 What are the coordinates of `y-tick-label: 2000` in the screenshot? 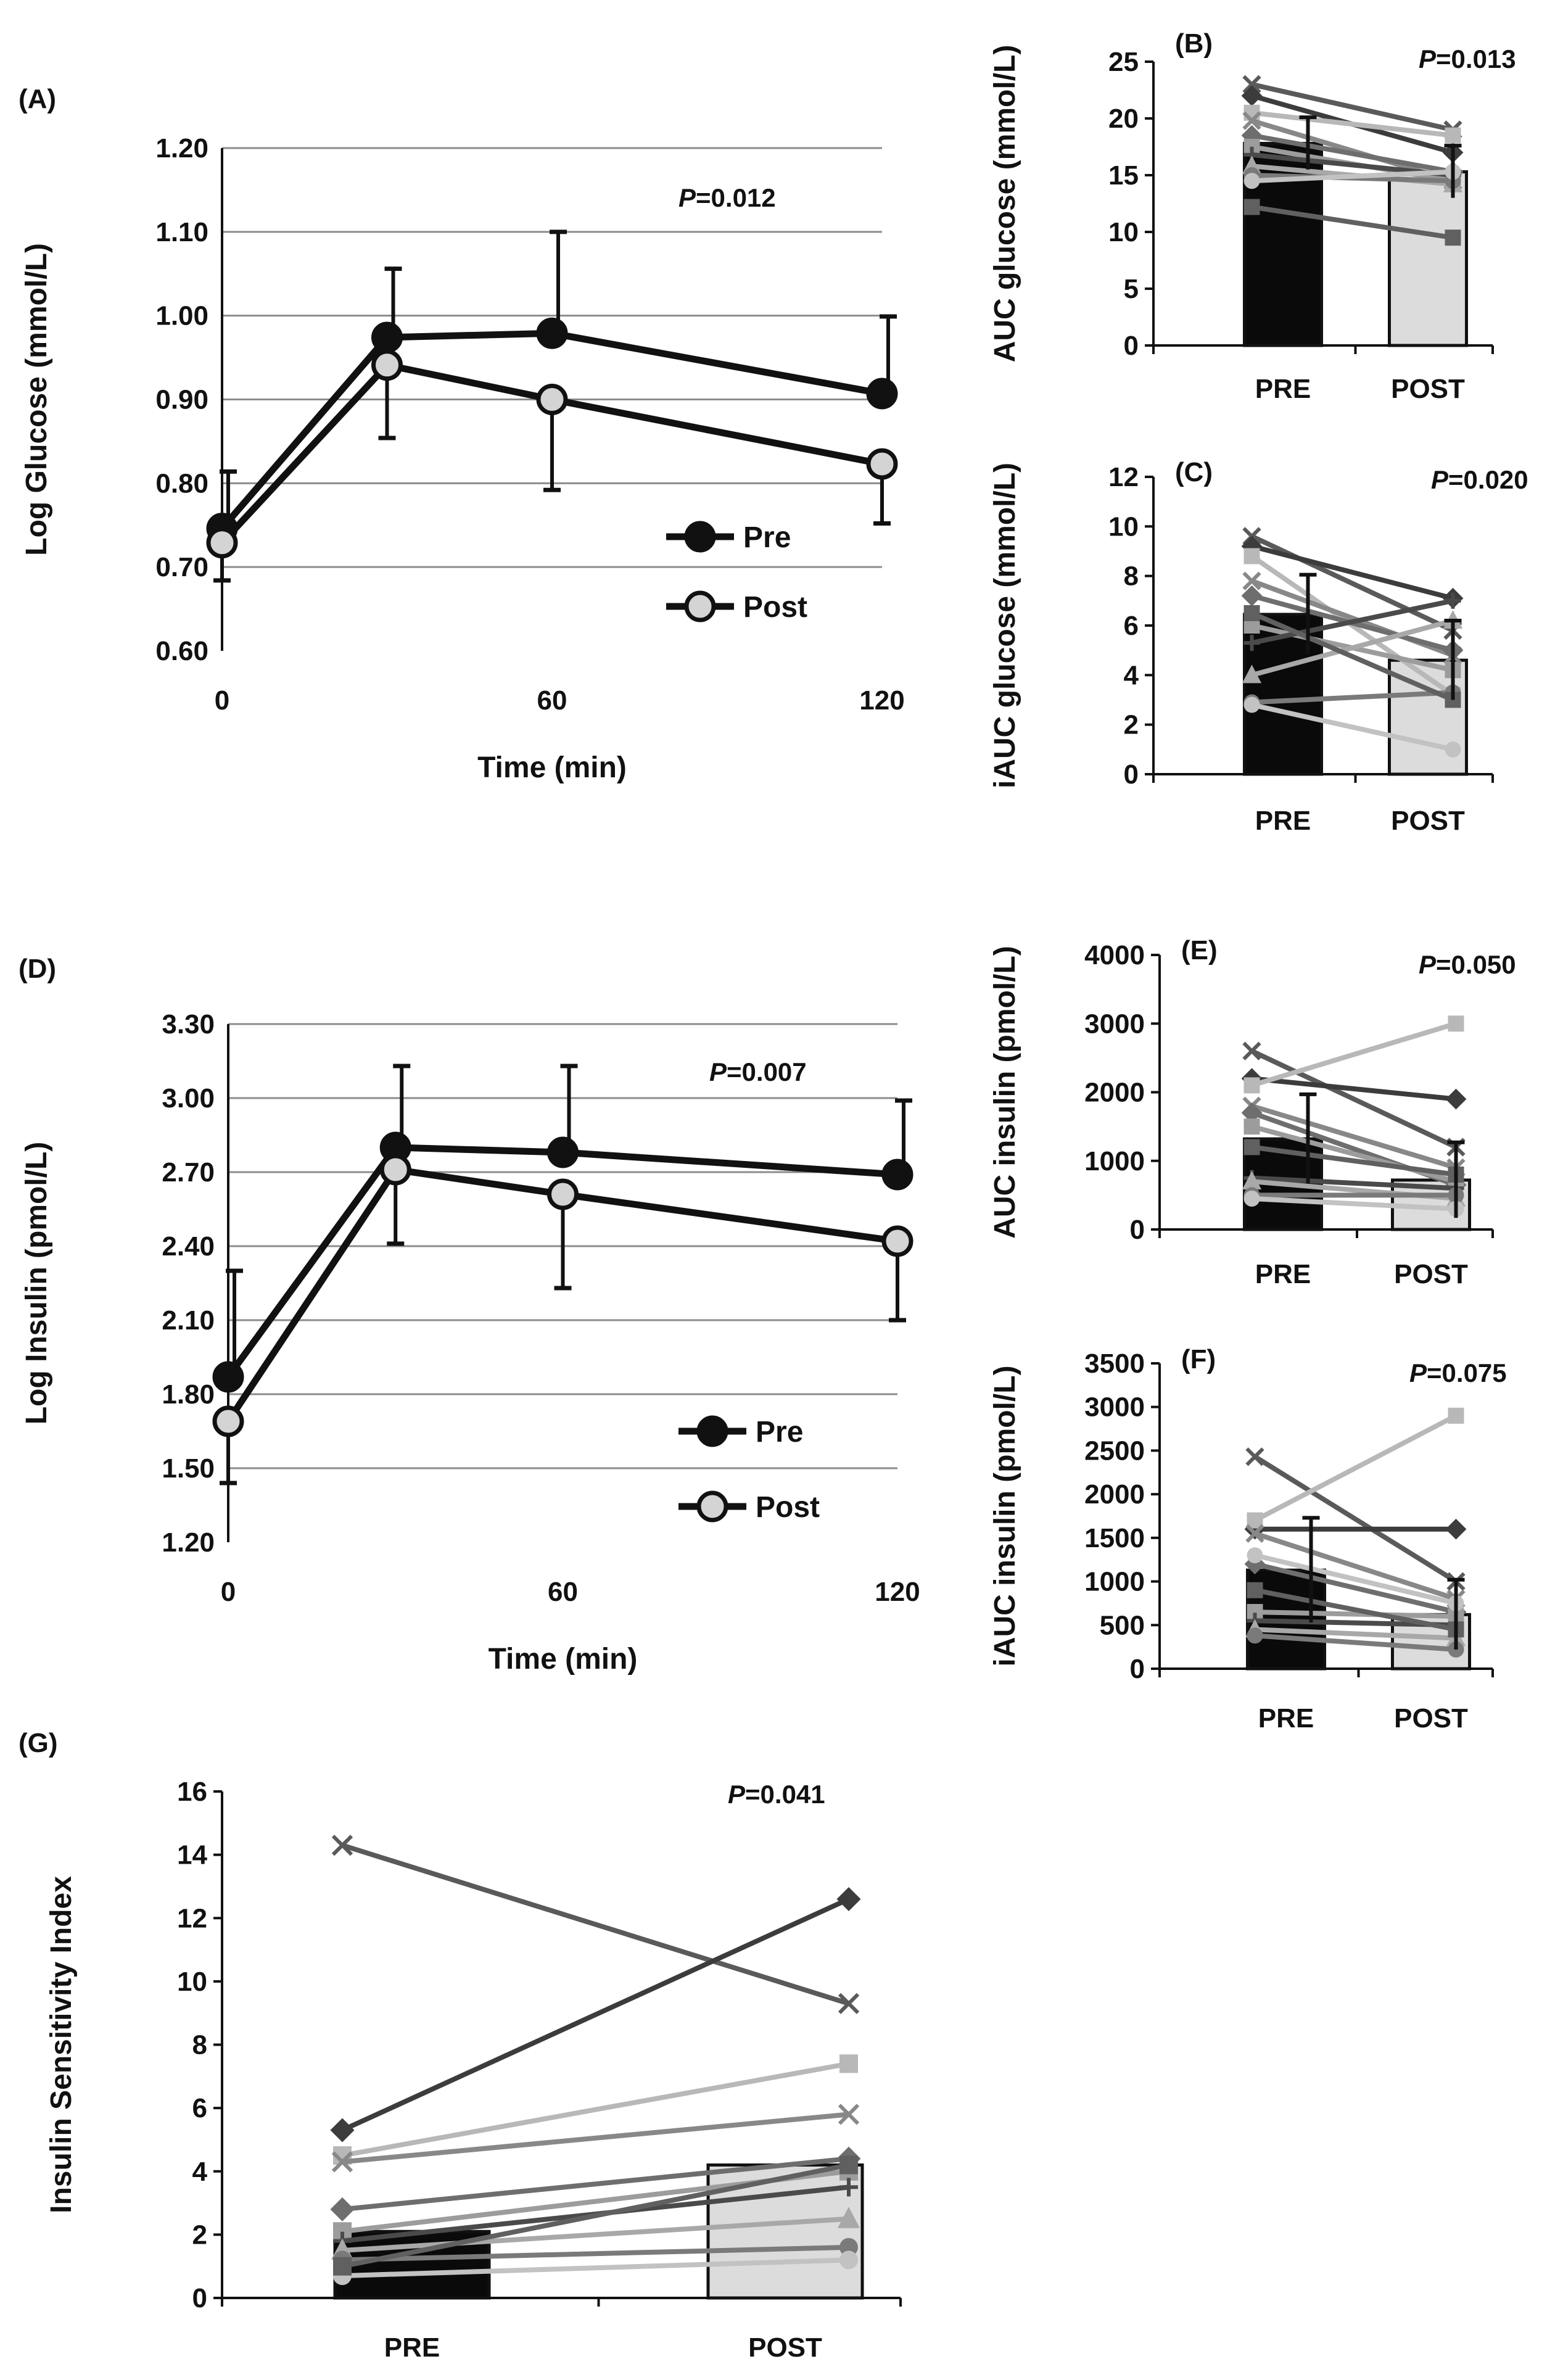 It's located at (1114, 1494).